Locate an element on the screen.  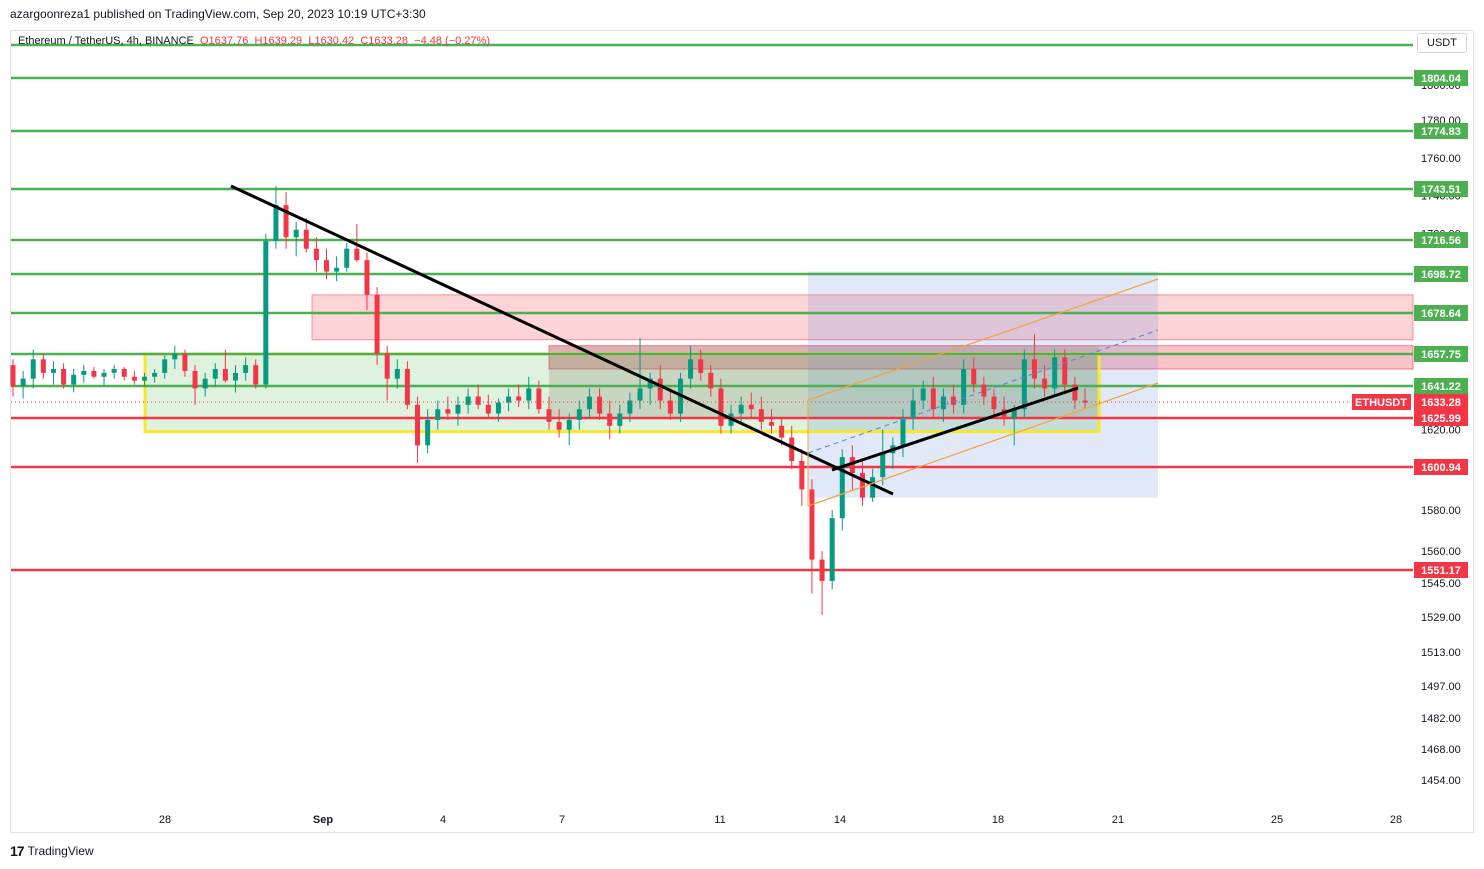
x-tick-label: 25 is located at coordinates (1277, 820).